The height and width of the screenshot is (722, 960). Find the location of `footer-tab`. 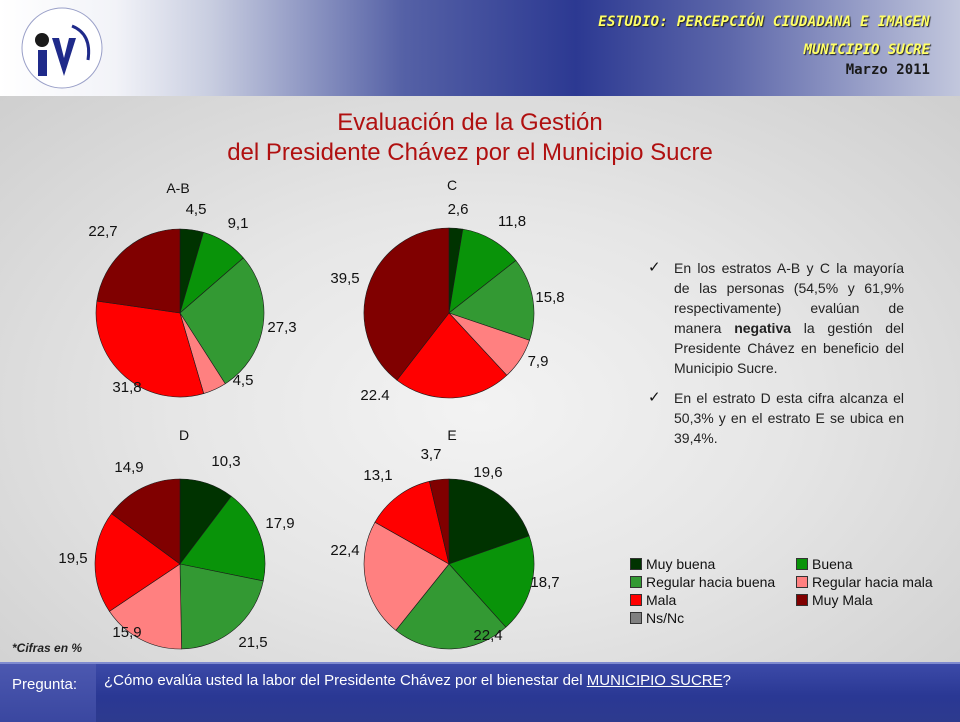

footer-tab is located at coordinates (48, 693).